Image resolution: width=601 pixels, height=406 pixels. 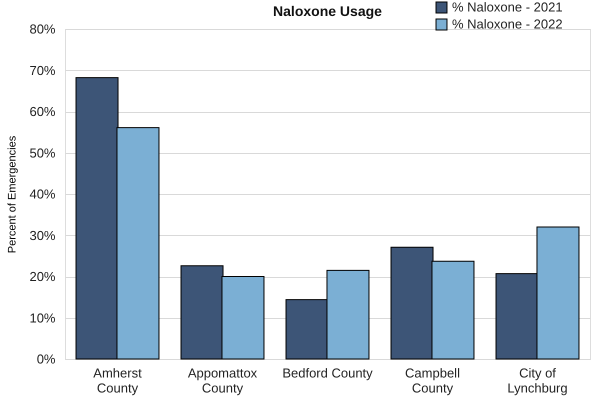 I want to click on y-tick-label: 70%, so click(x=42, y=70).